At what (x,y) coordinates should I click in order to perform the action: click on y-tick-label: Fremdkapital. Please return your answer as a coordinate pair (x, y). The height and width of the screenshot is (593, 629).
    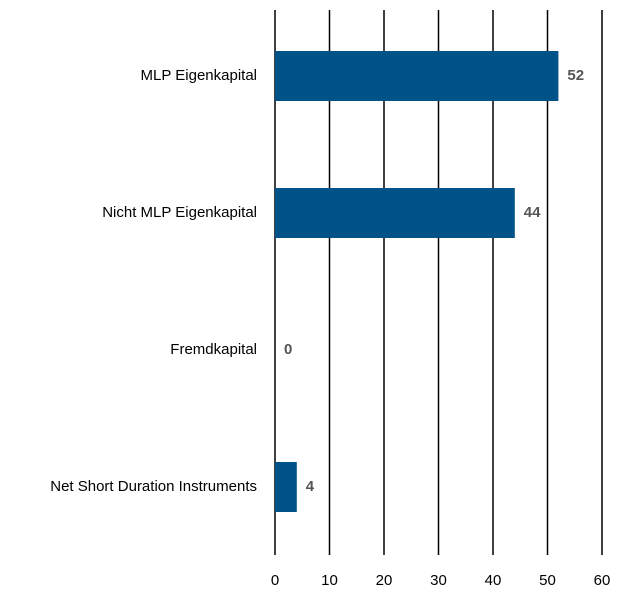
    Looking at the image, I should click on (213, 349).